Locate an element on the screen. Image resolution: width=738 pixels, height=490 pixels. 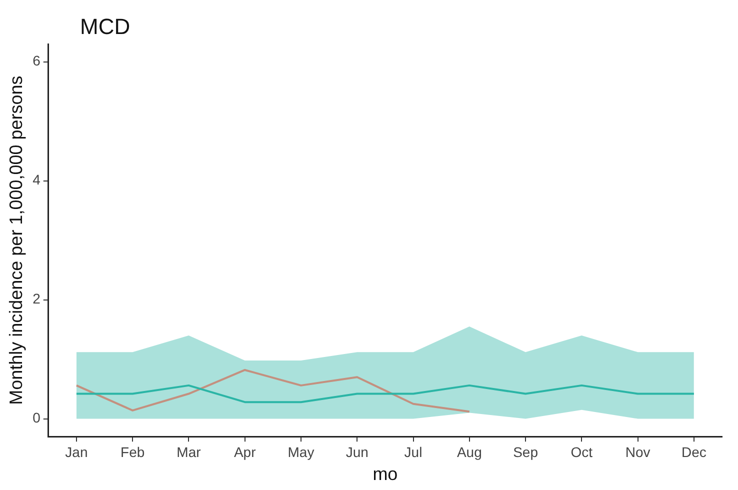
x-tick-label: Mar is located at coordinates (189, 452).